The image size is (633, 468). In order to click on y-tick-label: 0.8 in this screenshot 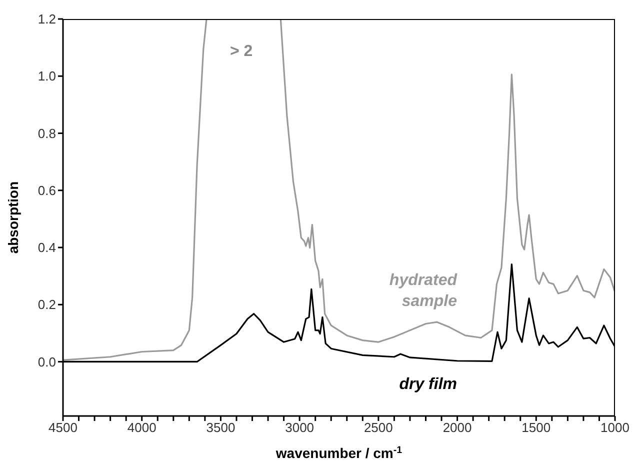, I will do `click(47, 133)`.